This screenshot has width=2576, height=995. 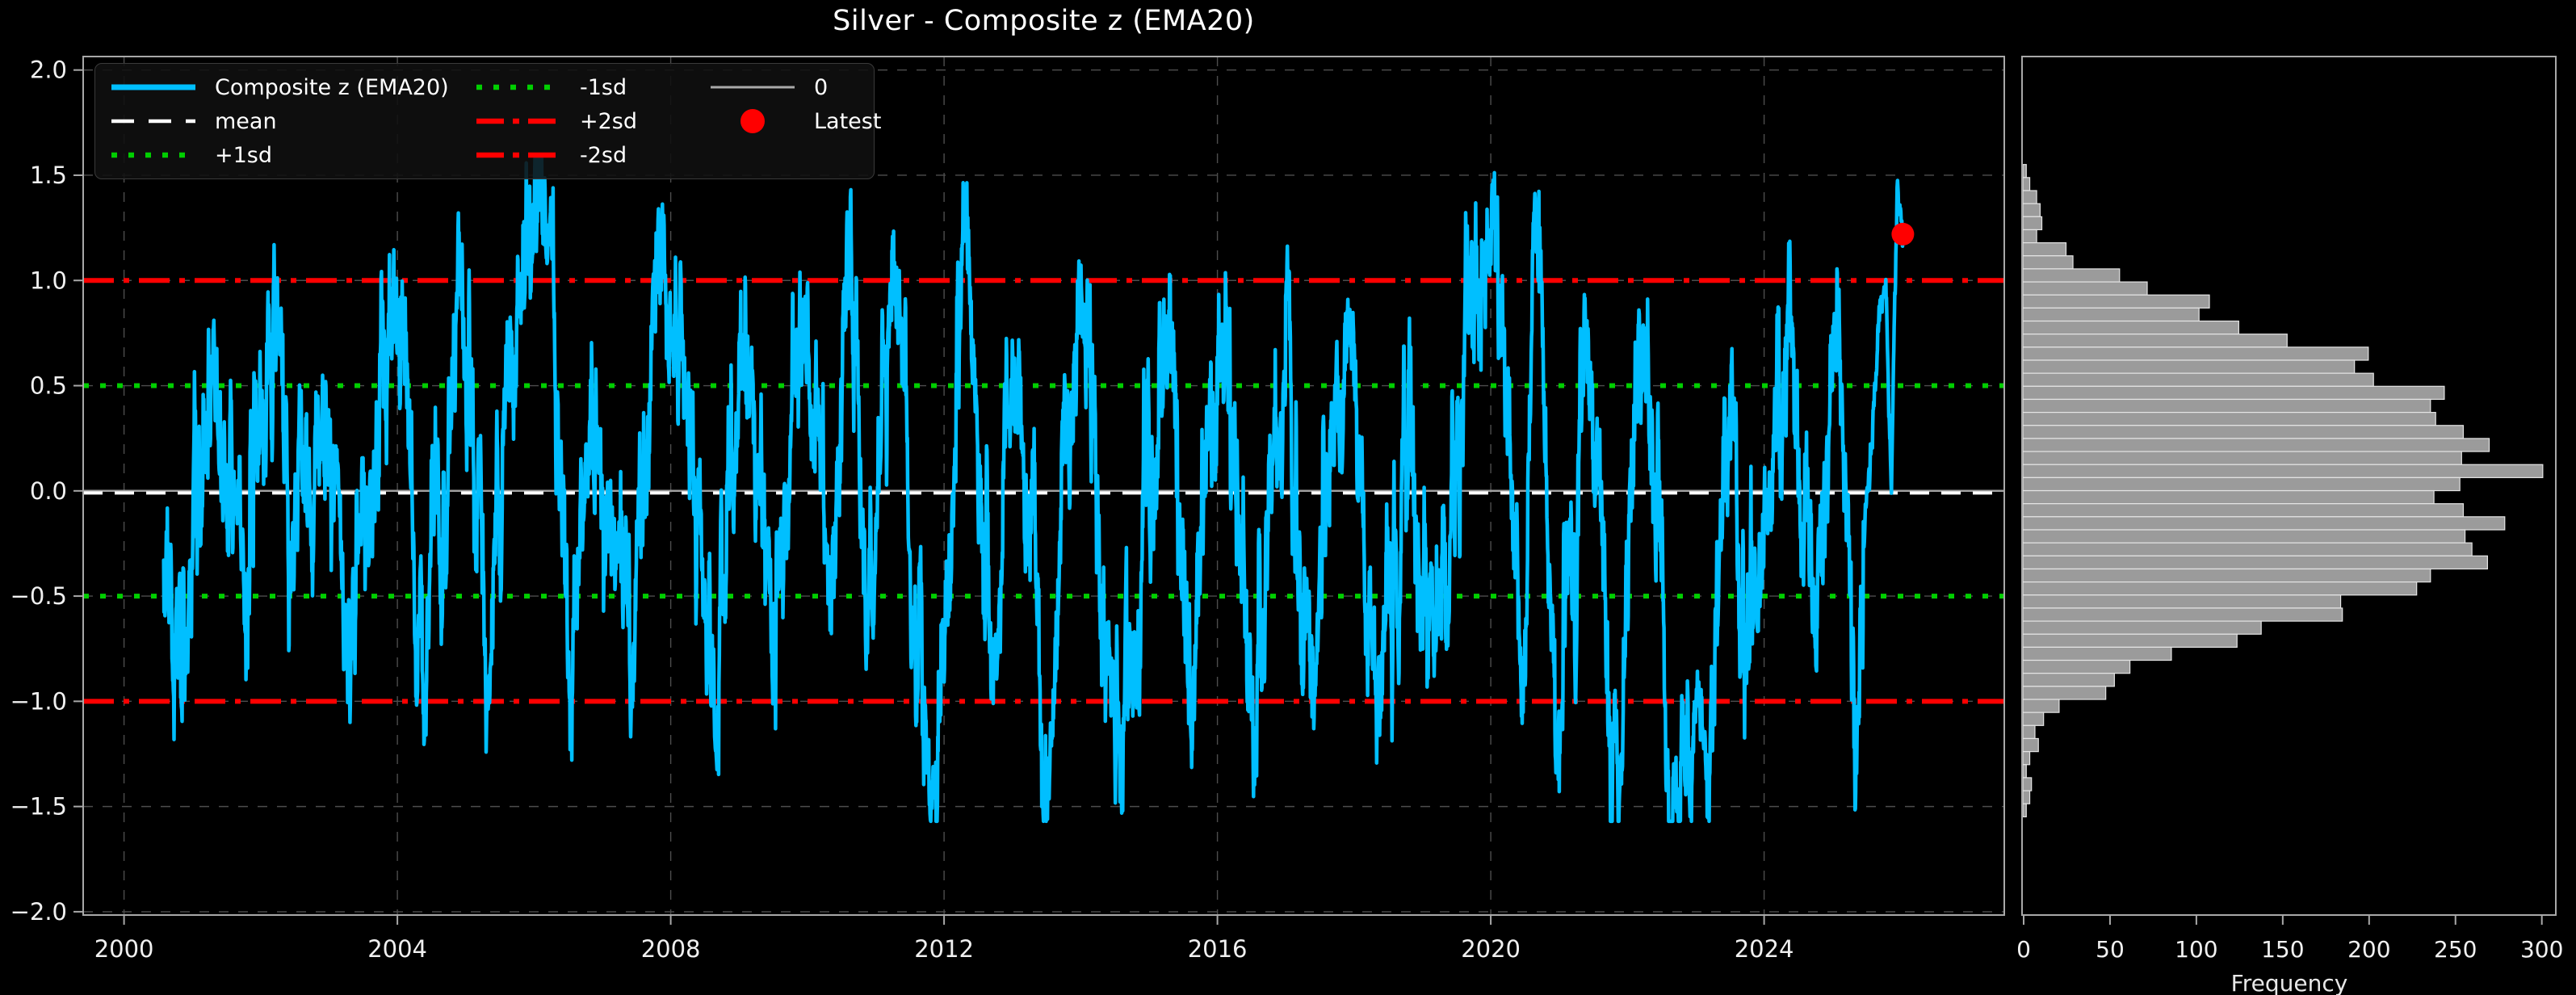 I want to click on legend-label: Latest, so click(x=848, y=121).